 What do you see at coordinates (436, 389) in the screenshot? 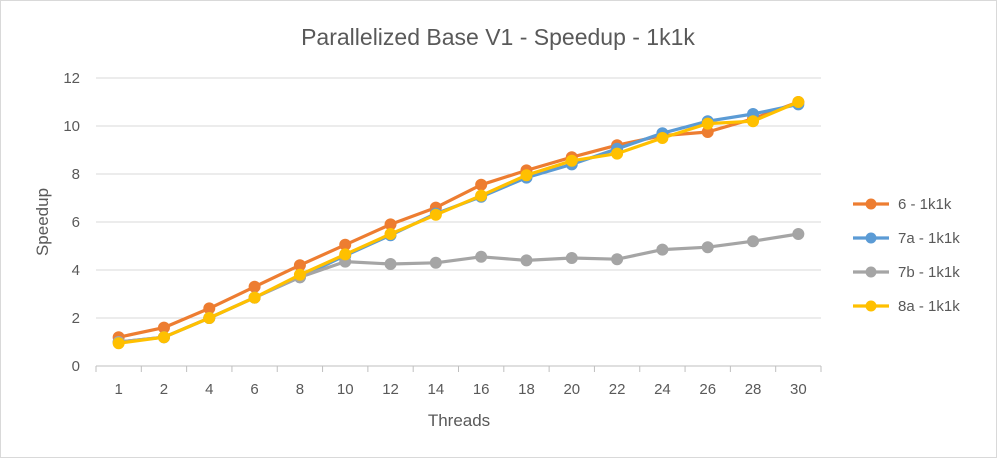
I see `x-tick-label: 14` at bounding box center [436, 389].